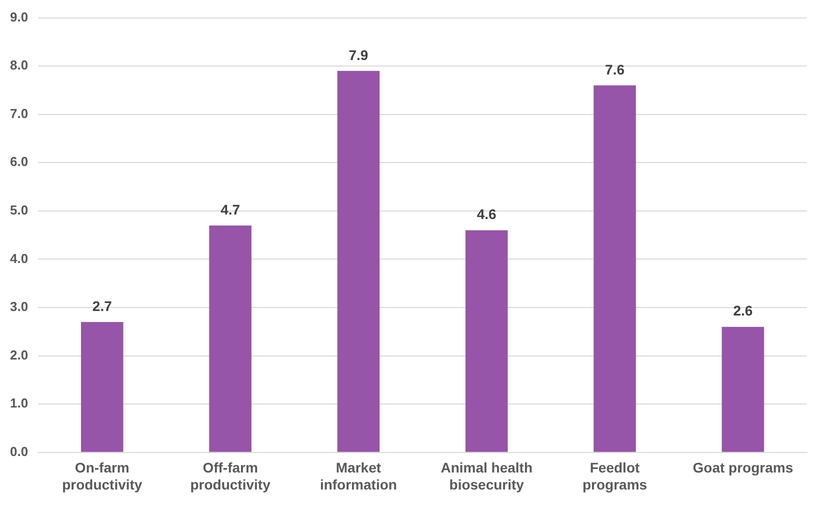 This screenshot has width=817, height=506. Describe the element at coordinates (358, 54) in the screenshot. I see `data-label: 7.9` at that location.